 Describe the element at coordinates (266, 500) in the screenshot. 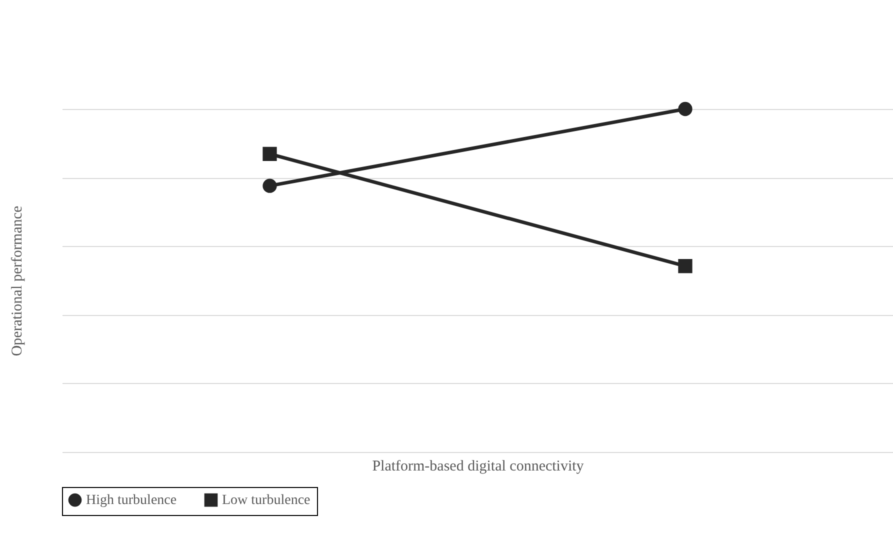

I see `legend-label: Low turbulence` at that location.